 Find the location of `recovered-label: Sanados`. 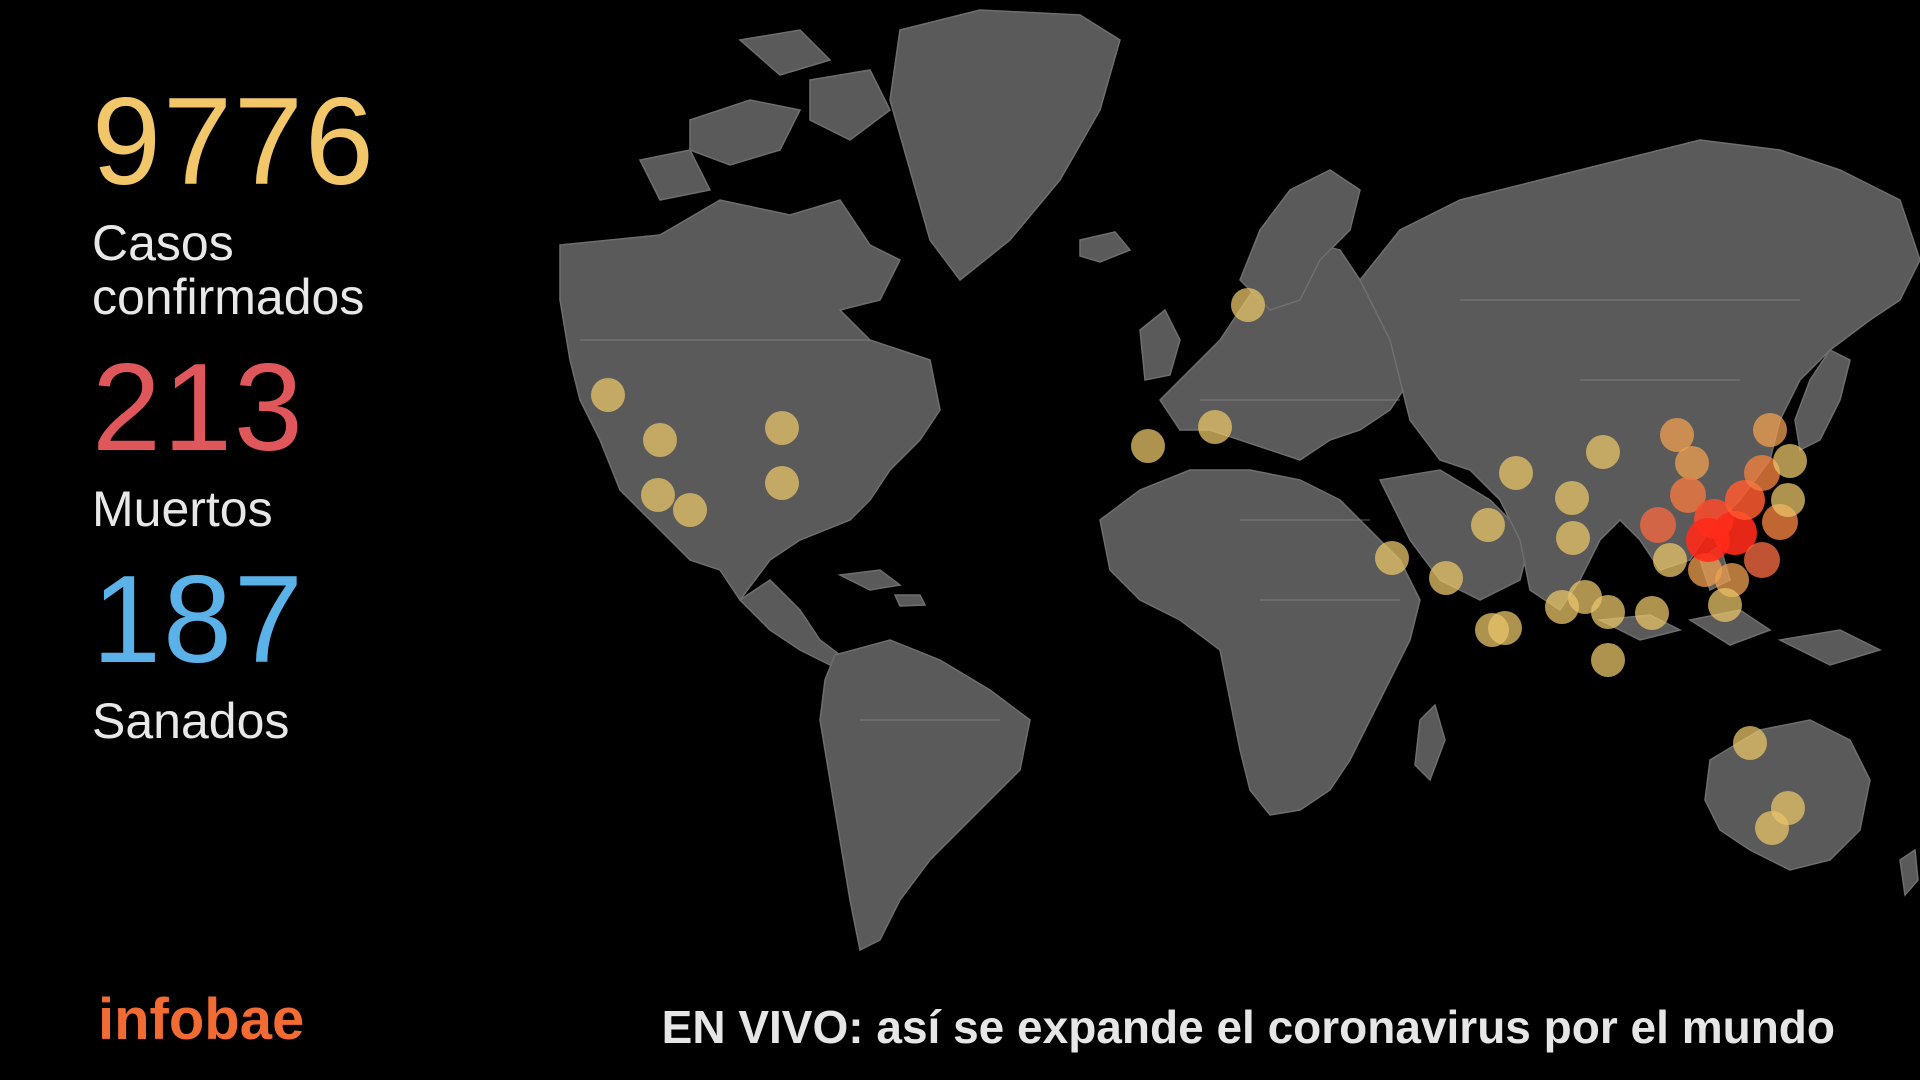

recovered-label: Sanados is located at coordinates (191, 721).